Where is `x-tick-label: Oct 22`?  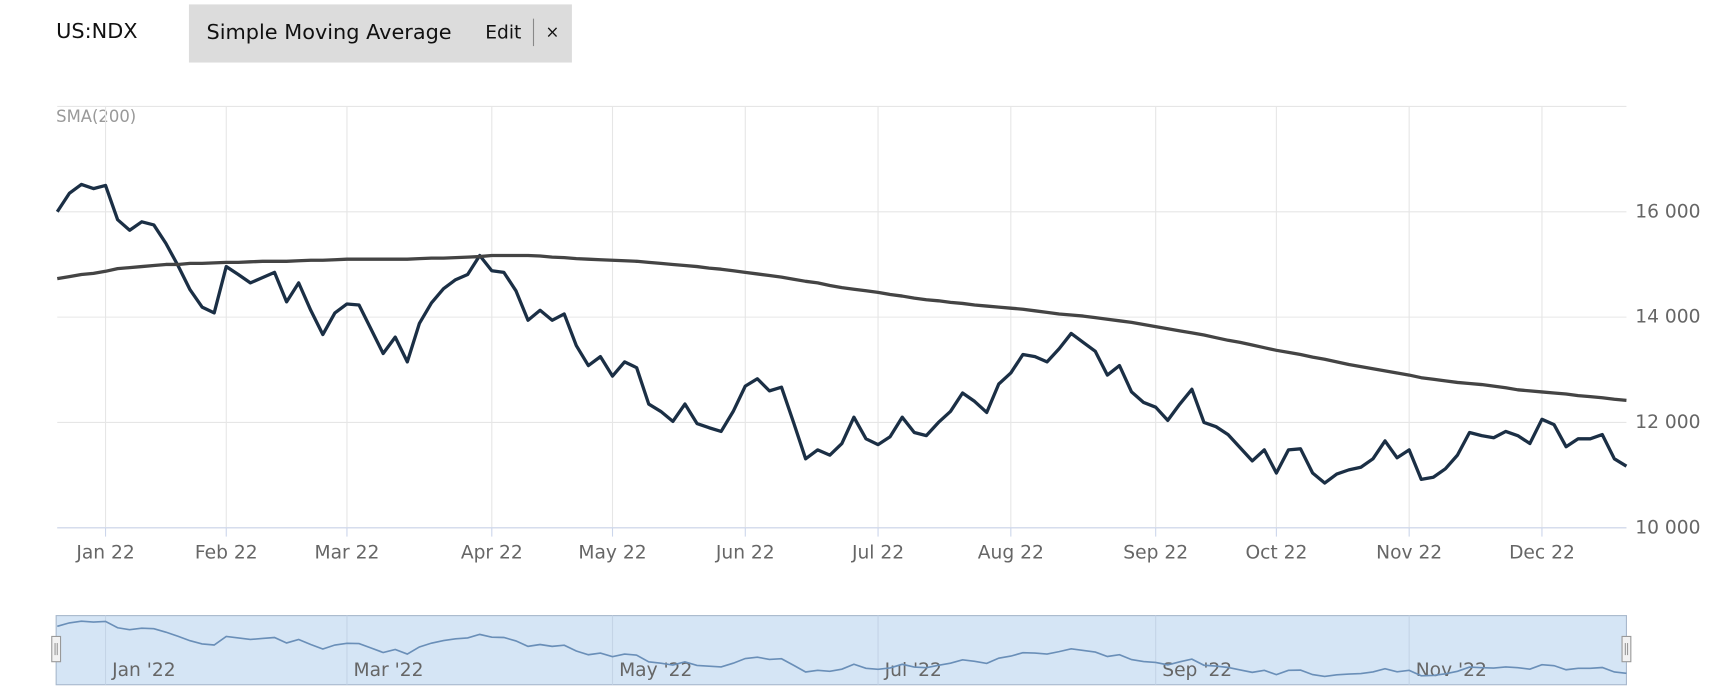 x-tick-label: Oct 22 is located at coordinates (1276, 553).